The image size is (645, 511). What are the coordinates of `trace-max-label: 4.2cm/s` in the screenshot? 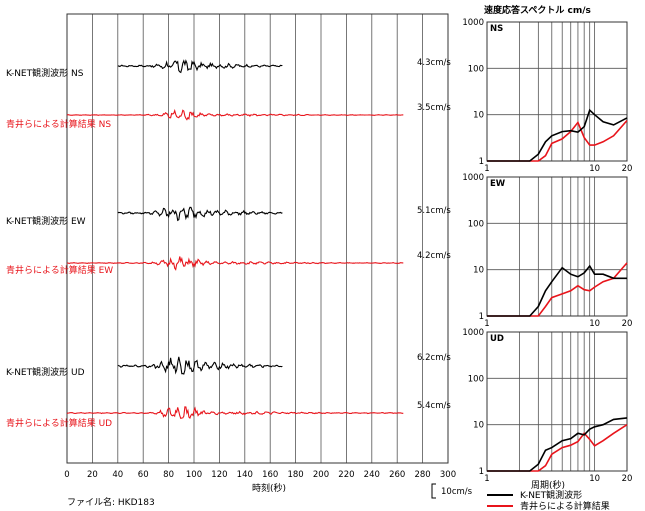 It's located at (434, 256).